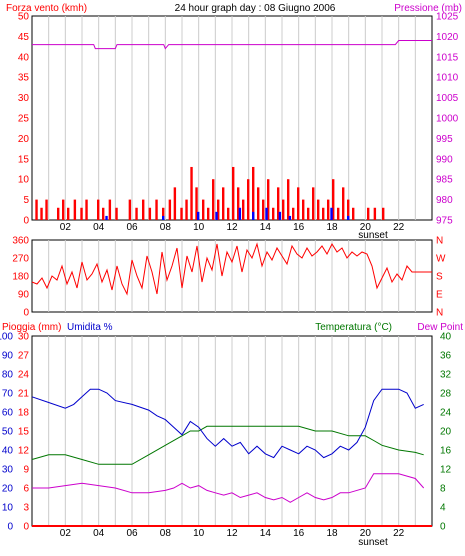  Describe the element at coordinates (90, 327) in the screenshot. I see `humidity-axis-title: Umidita %` at that location.